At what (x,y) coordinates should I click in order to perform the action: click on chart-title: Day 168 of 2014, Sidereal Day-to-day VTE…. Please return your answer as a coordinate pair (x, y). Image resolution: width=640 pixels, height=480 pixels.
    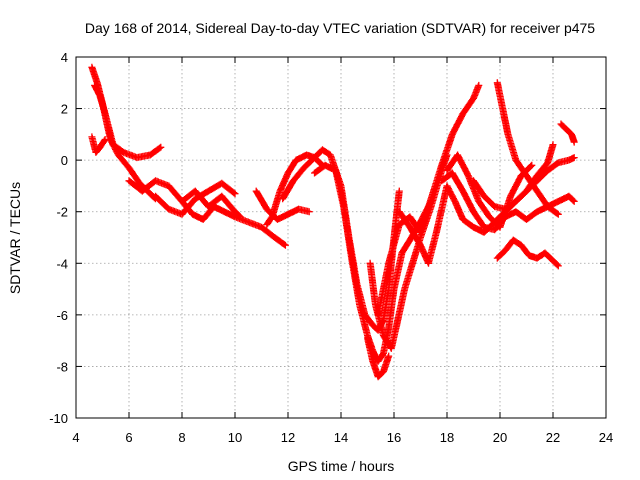
    Looking at the image, I should click on (340, 28).